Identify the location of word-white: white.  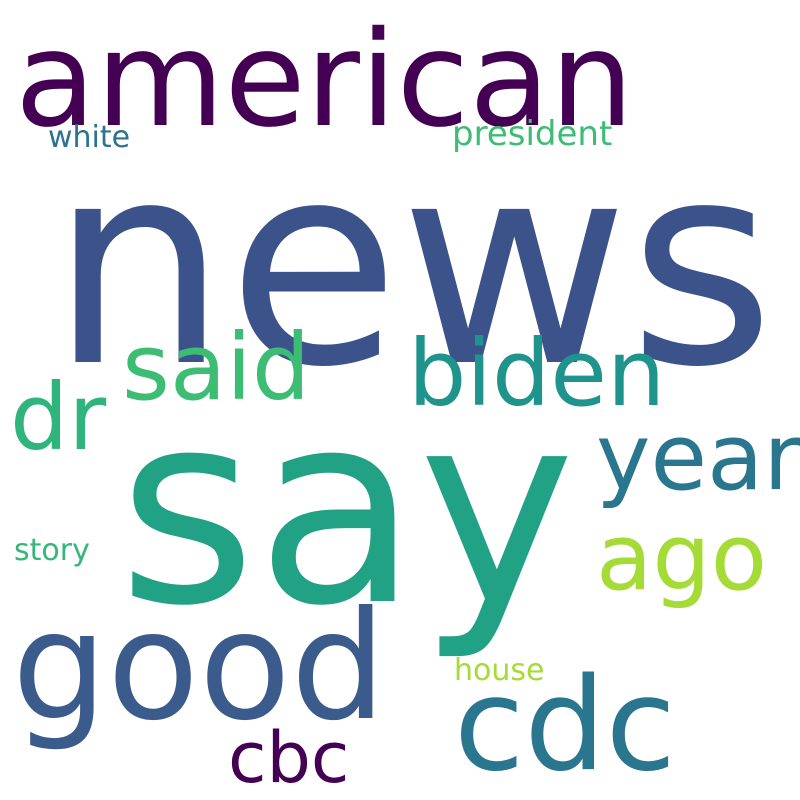
(89, 137).